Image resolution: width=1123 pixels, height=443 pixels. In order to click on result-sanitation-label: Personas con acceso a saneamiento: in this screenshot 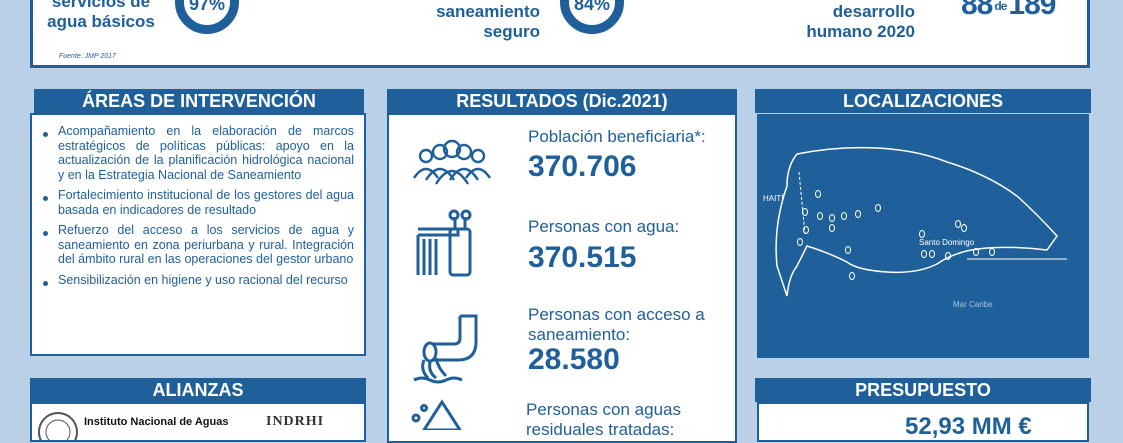, I will do `click(616, 324)`.